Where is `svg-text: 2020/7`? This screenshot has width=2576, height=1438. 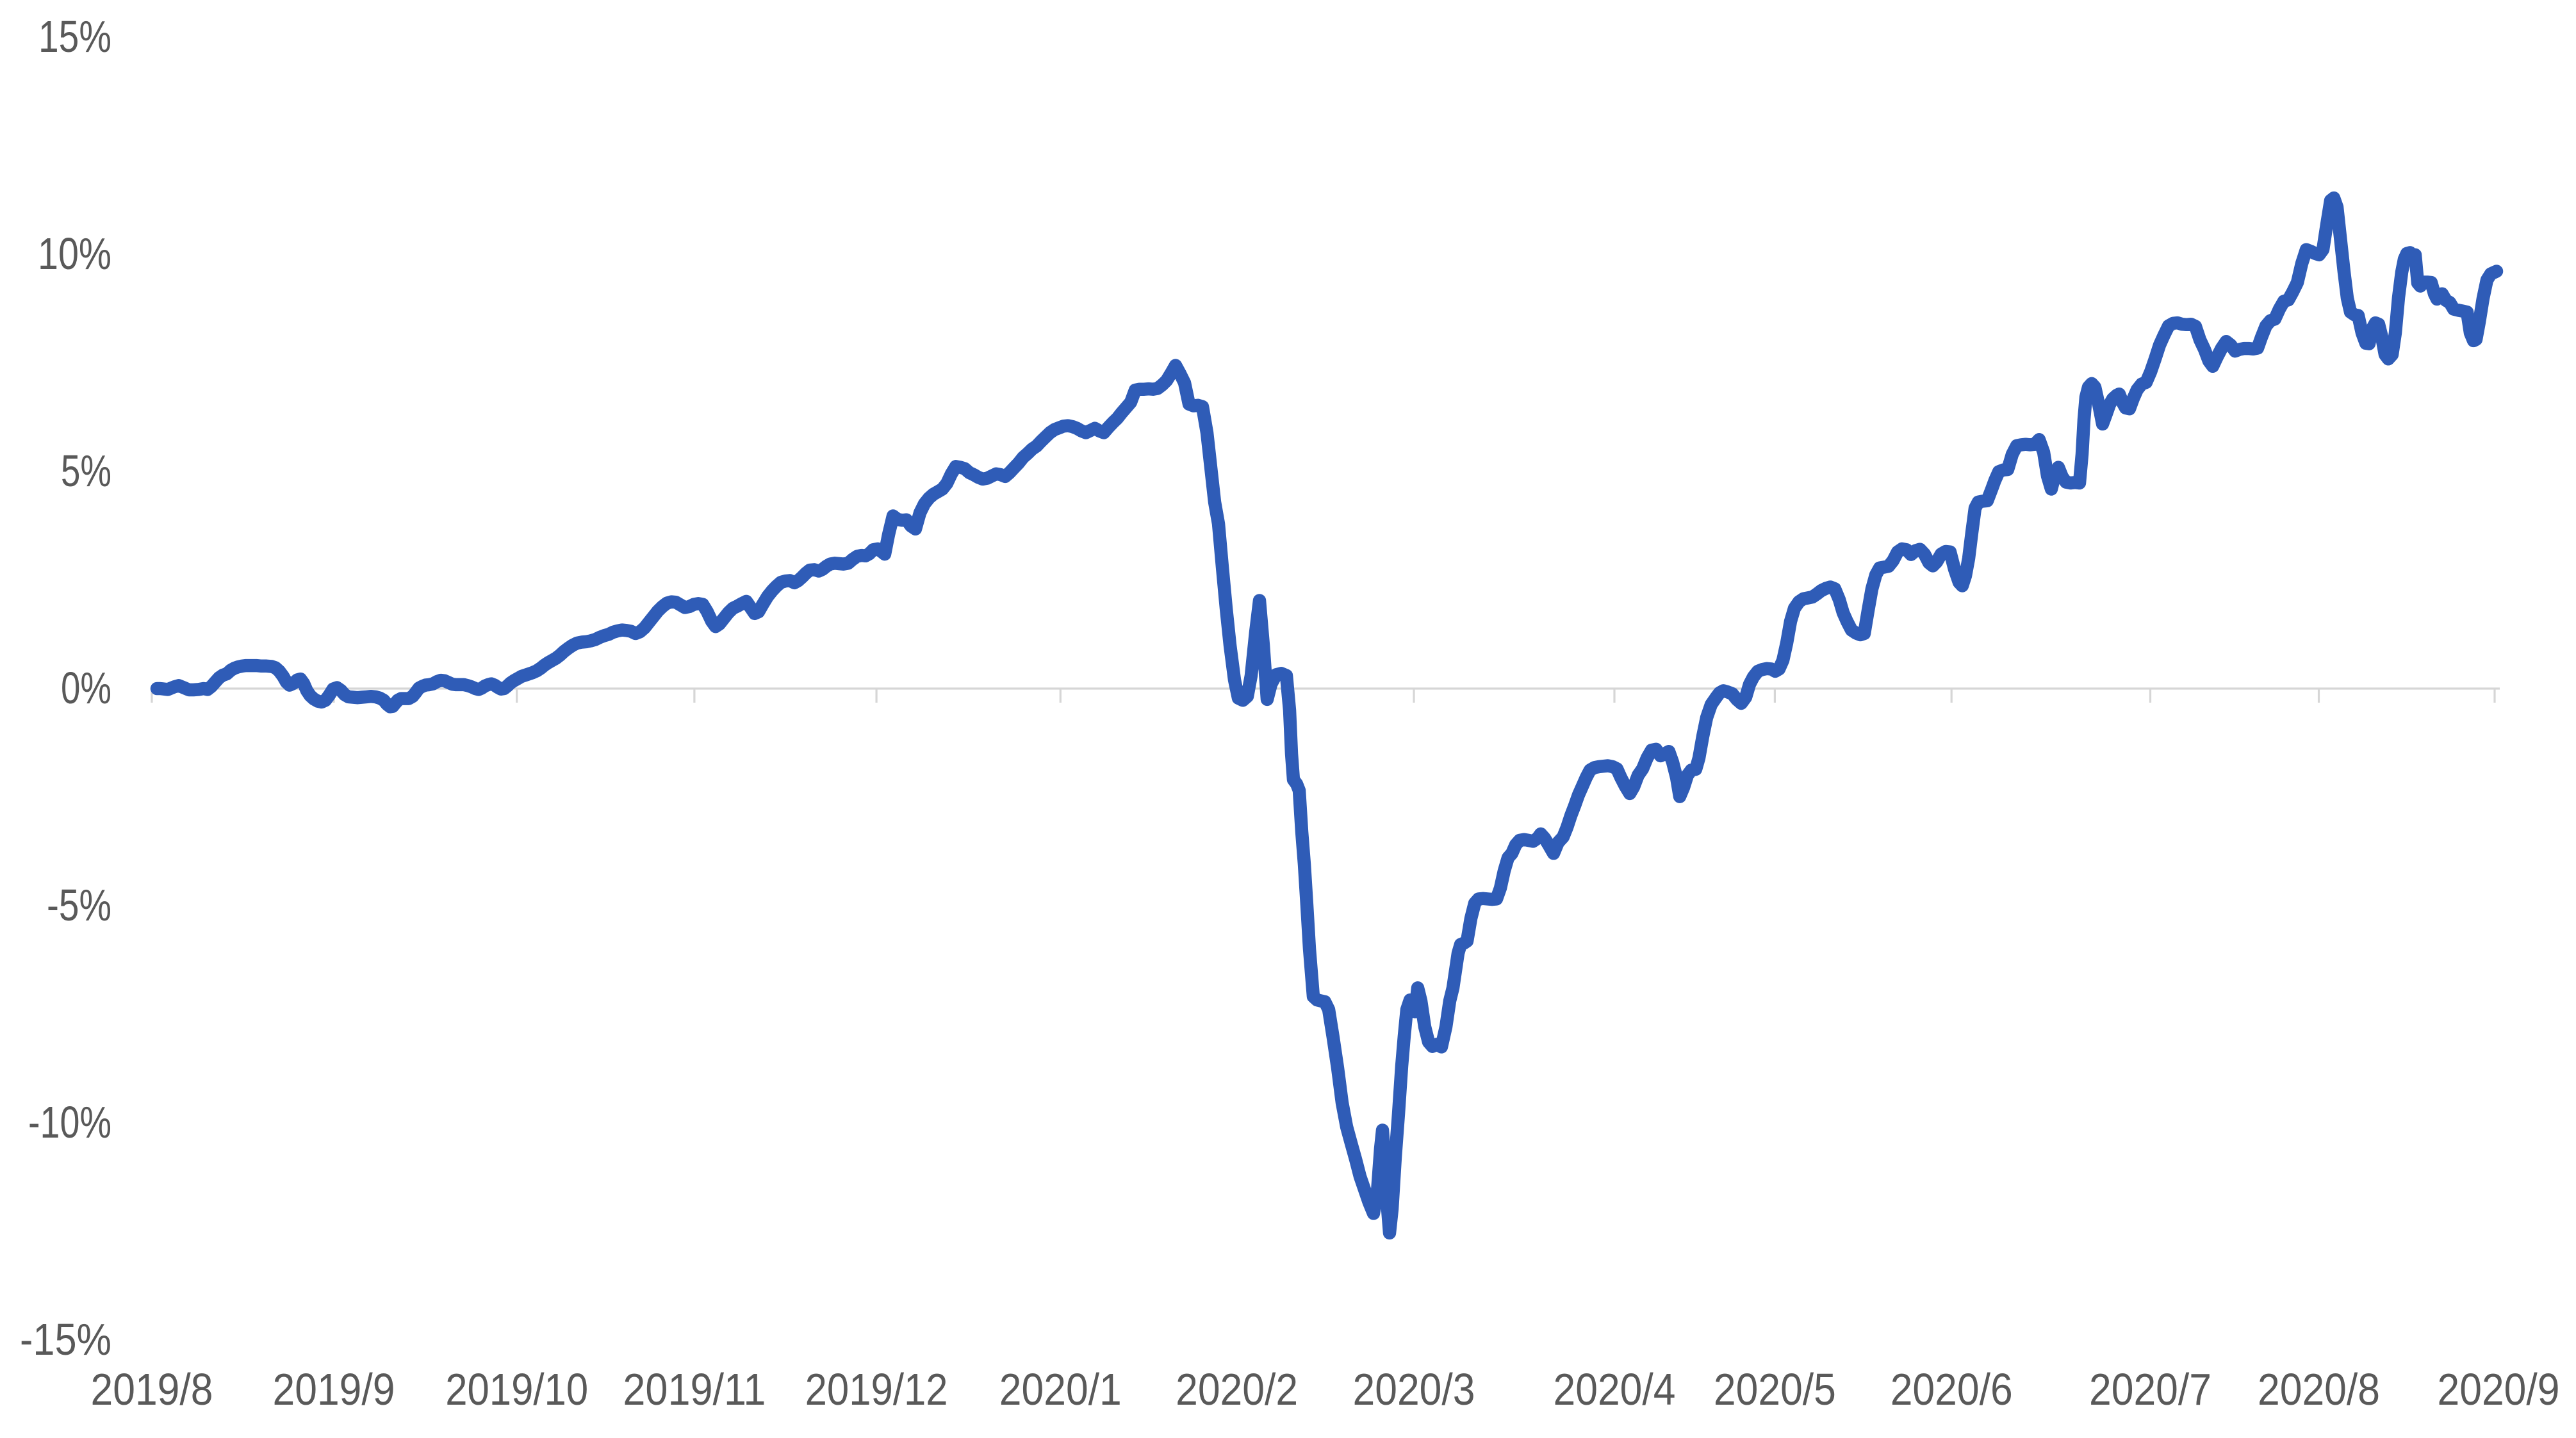
svg-text: 2020/7 is located at coordinates (2150, 1389).